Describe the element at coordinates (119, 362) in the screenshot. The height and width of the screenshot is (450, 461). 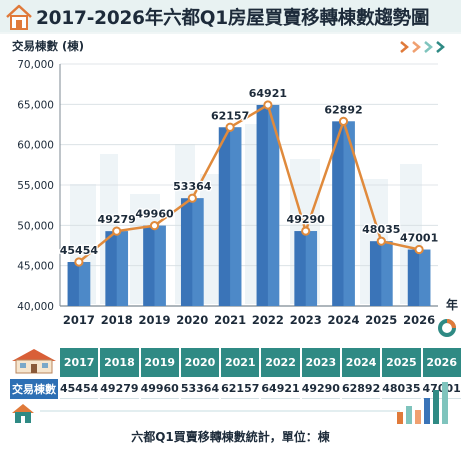
I see `table-year-cell: 2018` at that location.